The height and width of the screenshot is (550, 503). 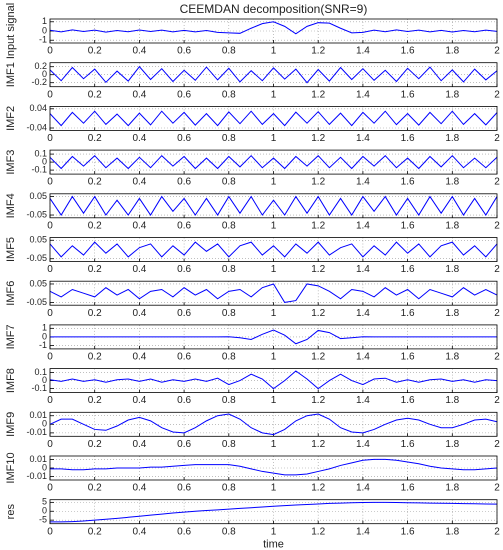 What do you see at coordinates (11, 249) in the screenshot?
I see `y-axis-label: IMF5` at bounding box center [11, 249].